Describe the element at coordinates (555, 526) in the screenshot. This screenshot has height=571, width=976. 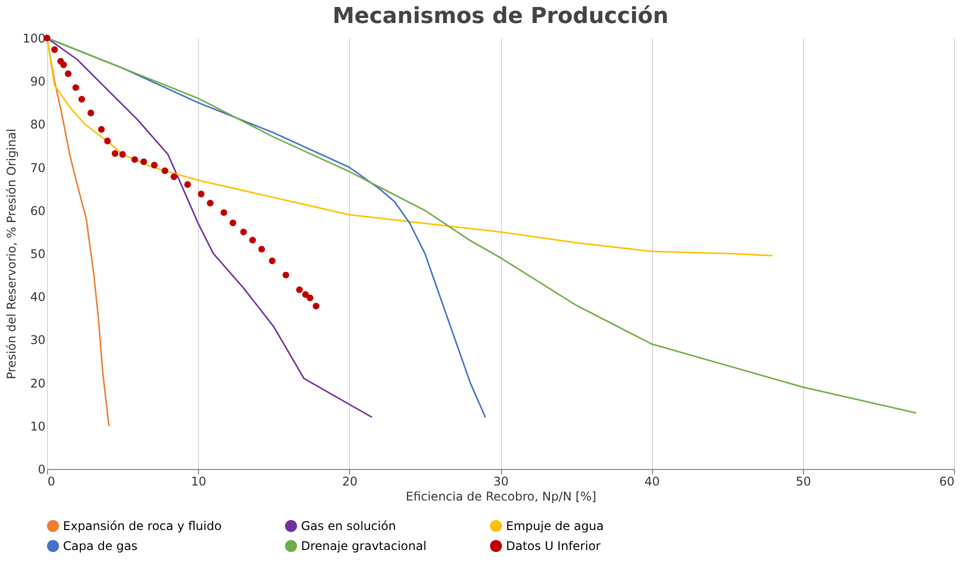
I see `legend-label: Empuje de agua` at that location.